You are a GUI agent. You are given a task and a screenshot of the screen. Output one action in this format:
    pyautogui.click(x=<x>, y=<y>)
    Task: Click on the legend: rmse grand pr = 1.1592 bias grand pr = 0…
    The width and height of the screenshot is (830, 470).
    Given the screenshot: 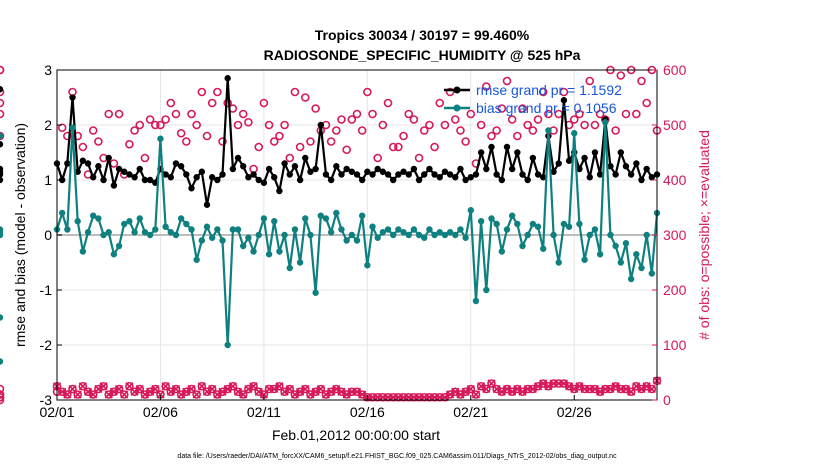 What is the action you would take?
    pyautogui.click(x=533, y=99)
    